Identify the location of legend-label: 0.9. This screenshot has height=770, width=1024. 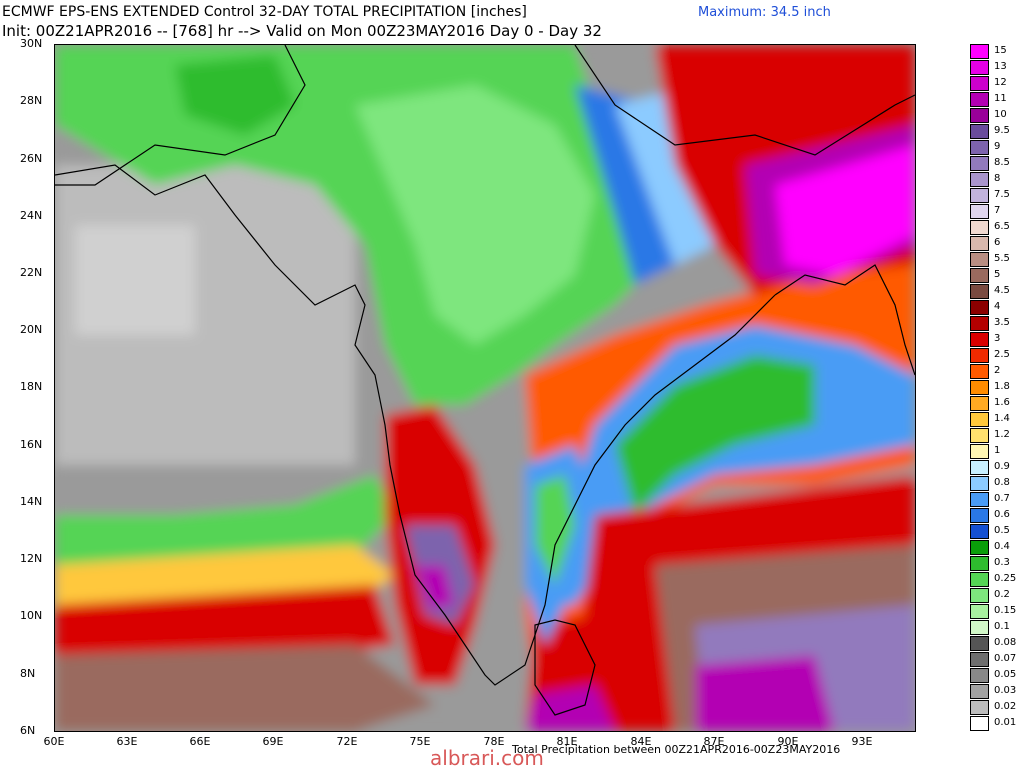
(1002, 466).